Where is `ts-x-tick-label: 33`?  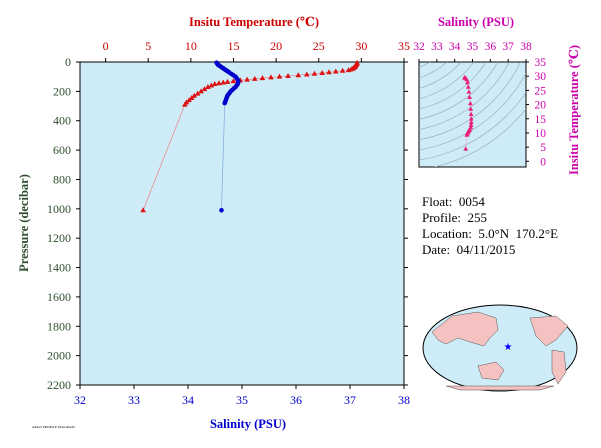 ts-x-tick-label: 33 is located at coordinates (437, 47).